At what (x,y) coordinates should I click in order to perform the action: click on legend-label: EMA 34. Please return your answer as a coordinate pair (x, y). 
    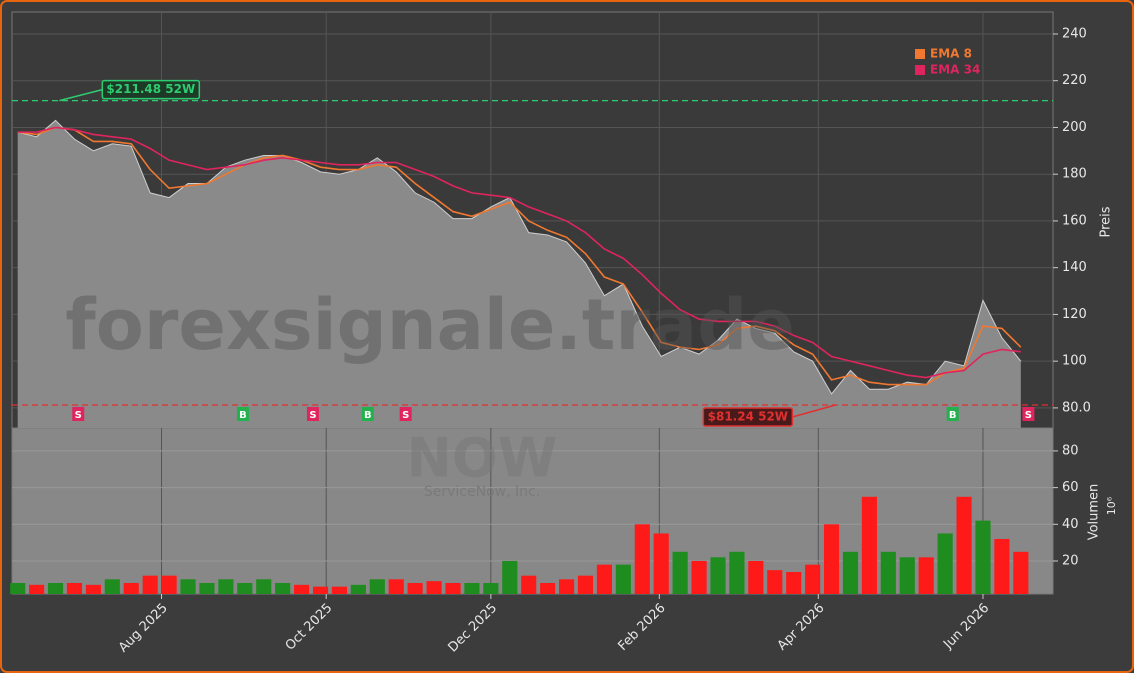
    Looking at the image, I should click on (955, 70).